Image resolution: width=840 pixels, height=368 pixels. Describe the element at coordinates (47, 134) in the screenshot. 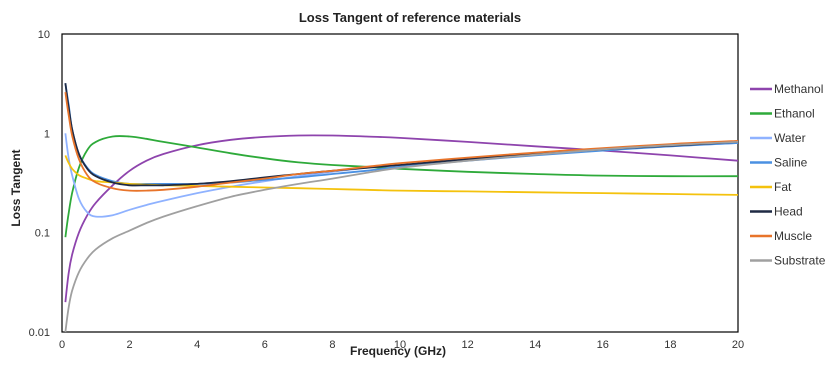

I see `y-tick-label: 1` at that location.